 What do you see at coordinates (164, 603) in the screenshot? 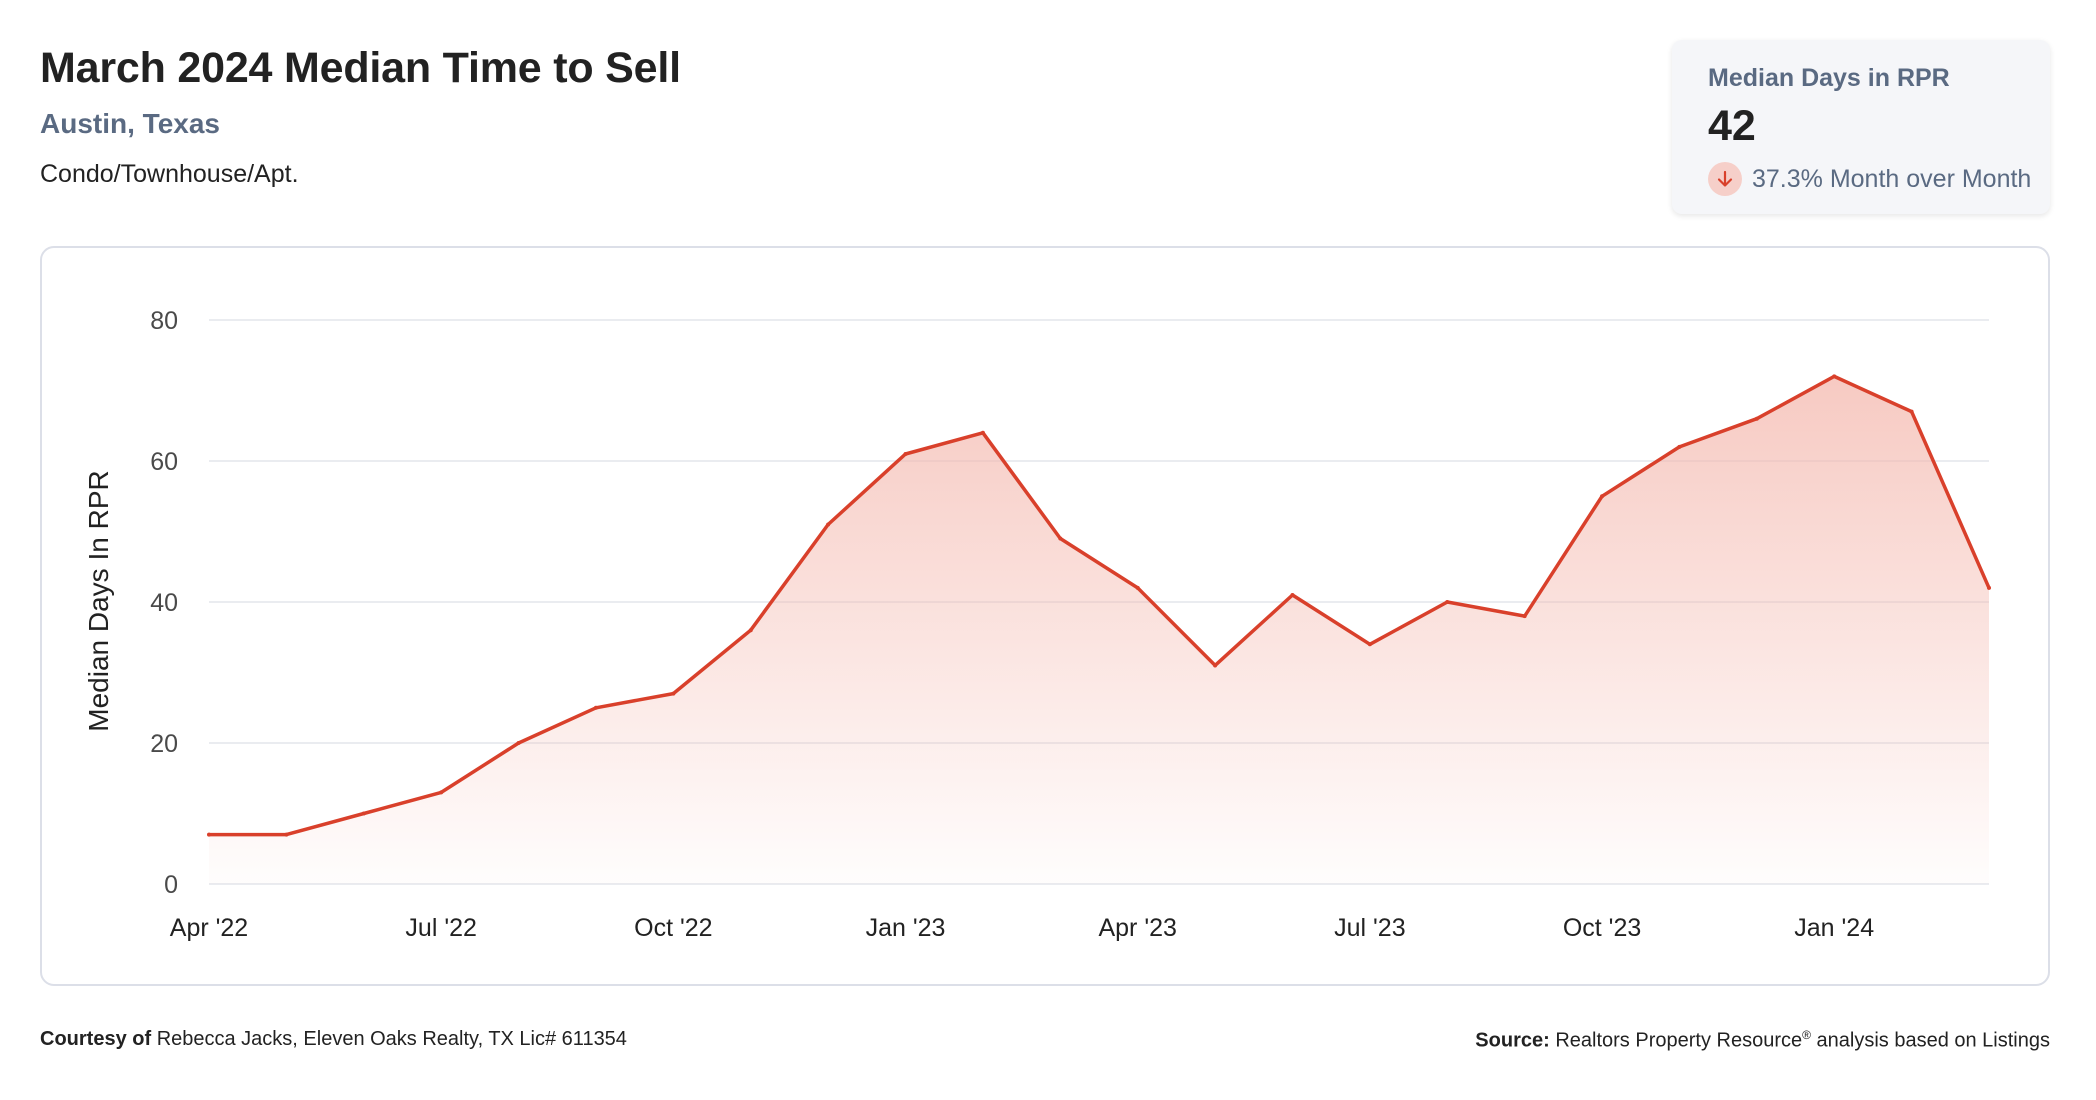
I see `y-tick-label: 40` at bounding box center [164, 603].